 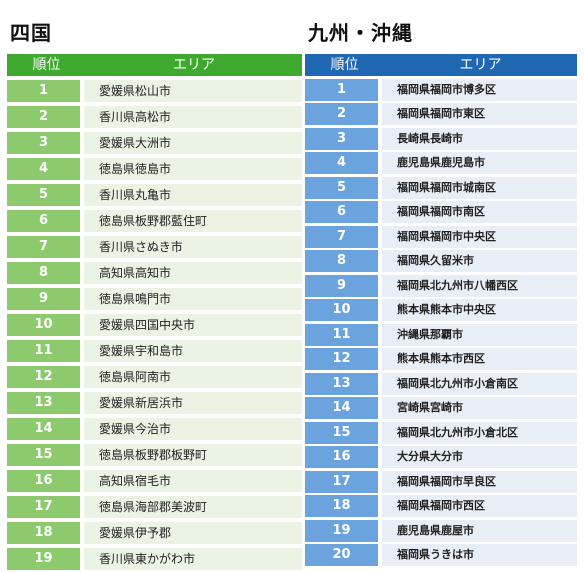 I want to click on table-row: 11 沖縄県那覇市, so click(x=441, y=334).